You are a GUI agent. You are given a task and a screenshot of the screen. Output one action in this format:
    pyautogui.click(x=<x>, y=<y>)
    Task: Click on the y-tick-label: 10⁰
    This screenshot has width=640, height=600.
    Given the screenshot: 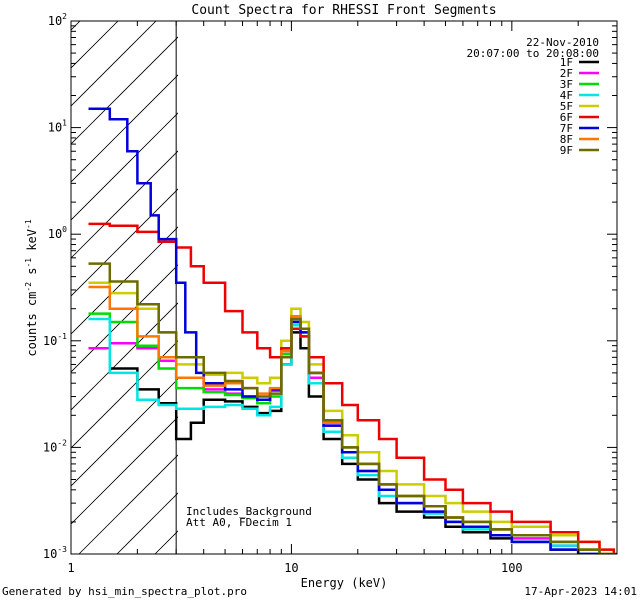 What is the action you would take?
    pyautogui.click(x=57, y=233)
    